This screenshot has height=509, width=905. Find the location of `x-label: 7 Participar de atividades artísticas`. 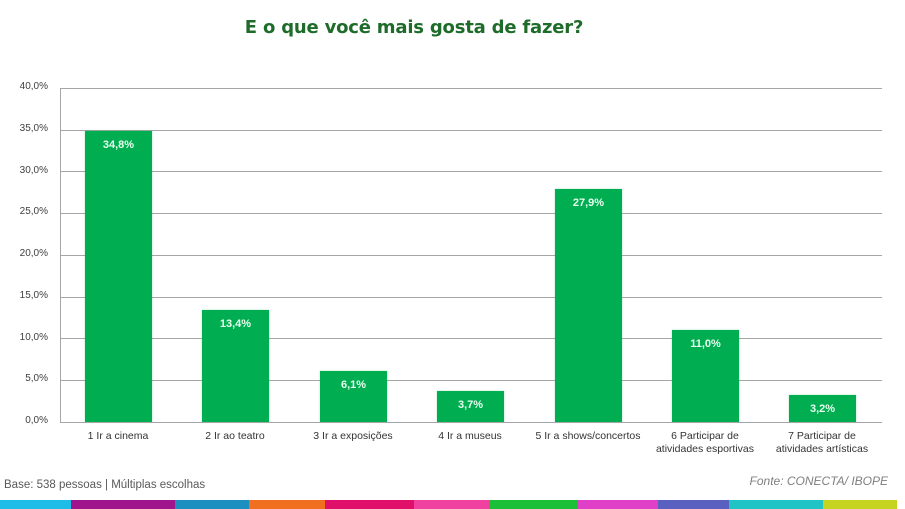

x-label: 7 Participar de atividades artísticas is located at coordinates (822, 442).